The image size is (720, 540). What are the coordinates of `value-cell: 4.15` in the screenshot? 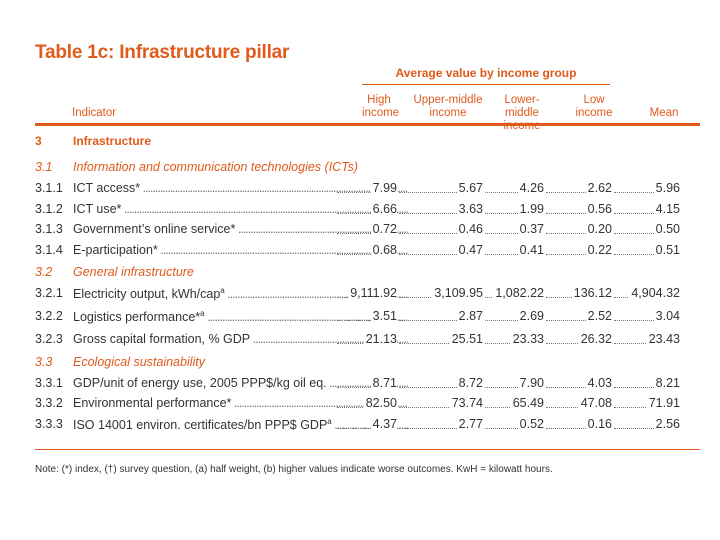 It's located at (666, 208).